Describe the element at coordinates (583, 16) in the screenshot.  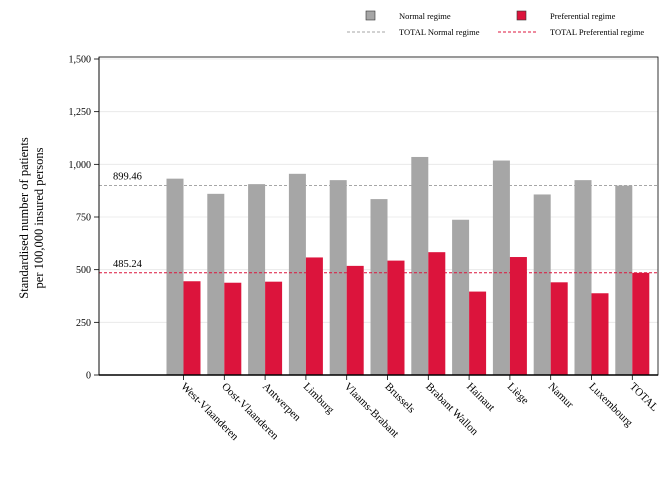
I see `legend-label-preferential: Preferential regime` at that location.